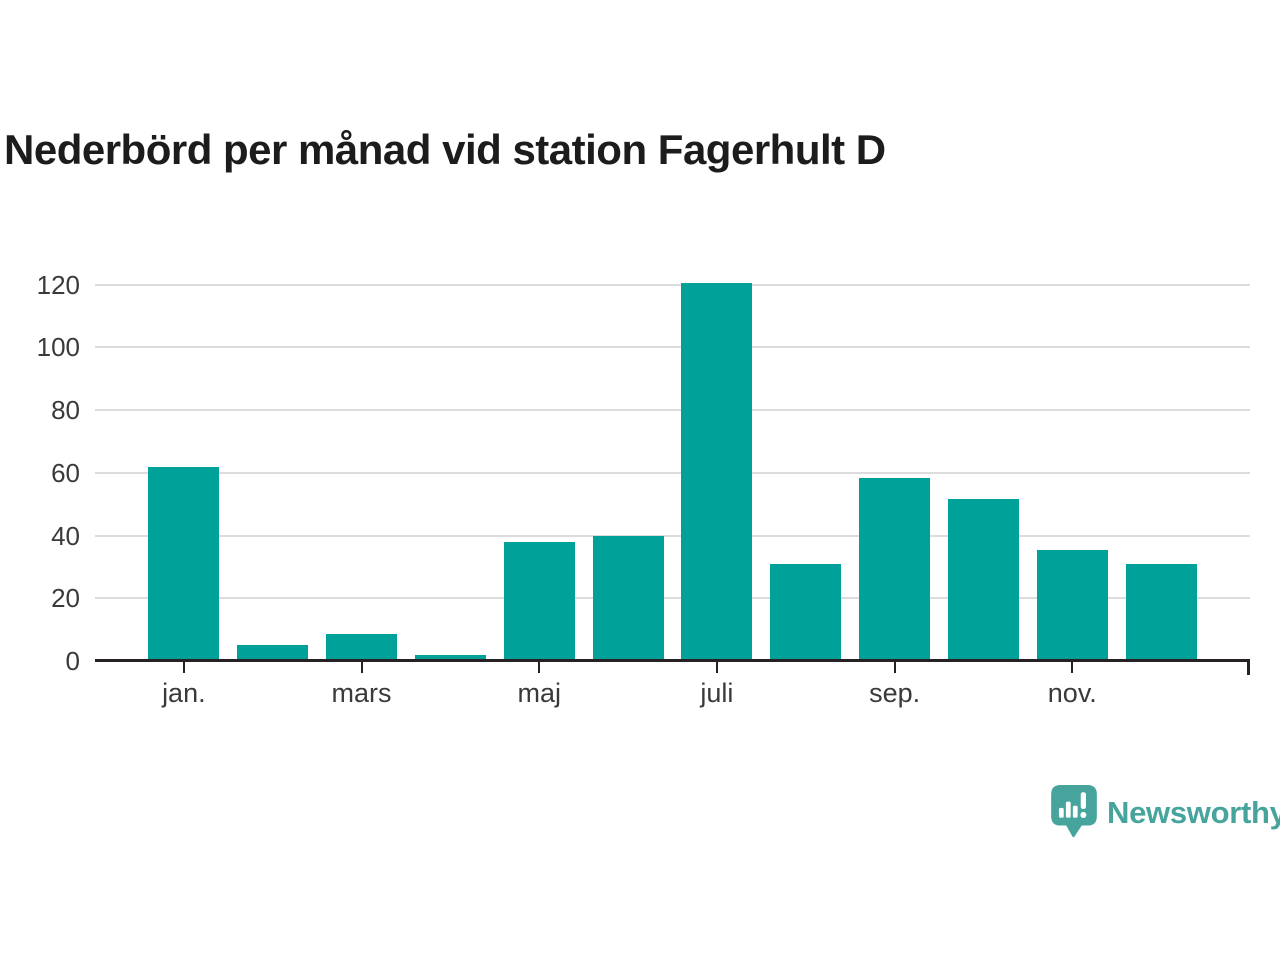 Image resolution: width=1280 pixels, height=960 pixels. What do you see at coordinates (894, 667) in the screenshot?
I see `x-tick-sep.` at bounding box center [894, 667].